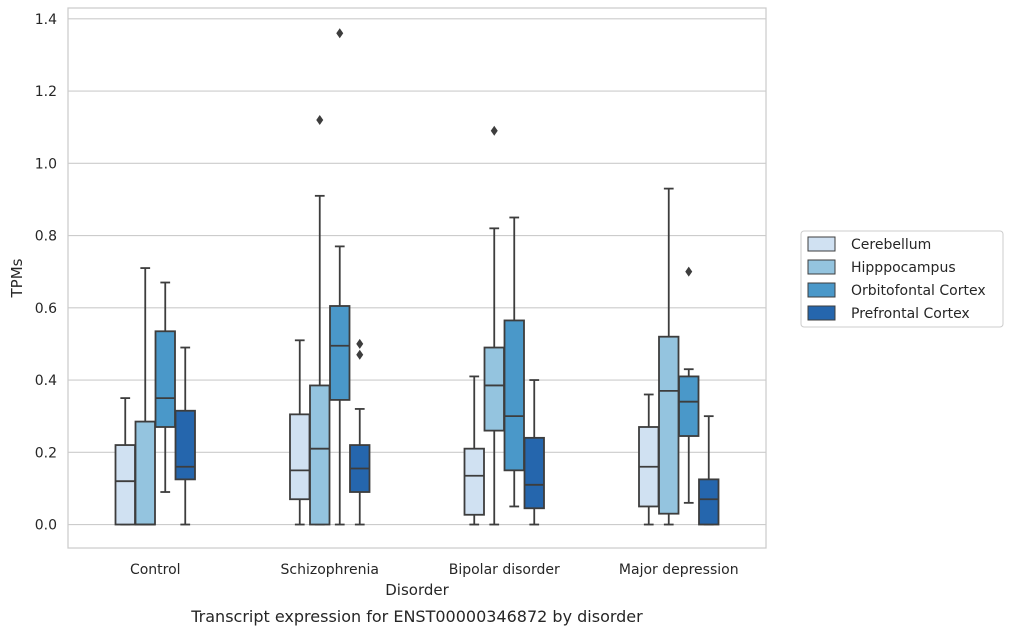 Image resolution: width=1014 pixels, height=634 pixels. What do you see at coordinates (46, 92) in the screenshot?
I see `y-tick-label: 1.2` at bounding box center [46, 92].